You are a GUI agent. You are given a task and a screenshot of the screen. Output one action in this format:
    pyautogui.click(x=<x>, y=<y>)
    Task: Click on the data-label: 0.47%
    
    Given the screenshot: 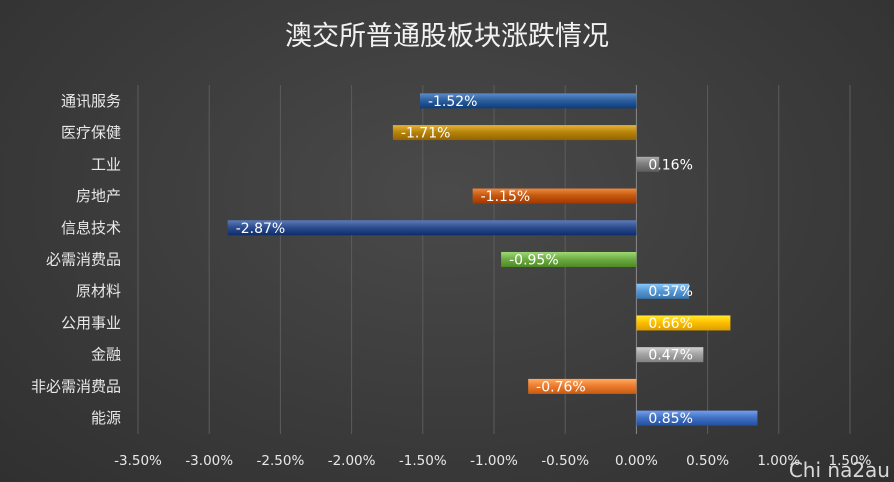 What is the action you would take?
    pyautogui.click(x=670, y=356)
    